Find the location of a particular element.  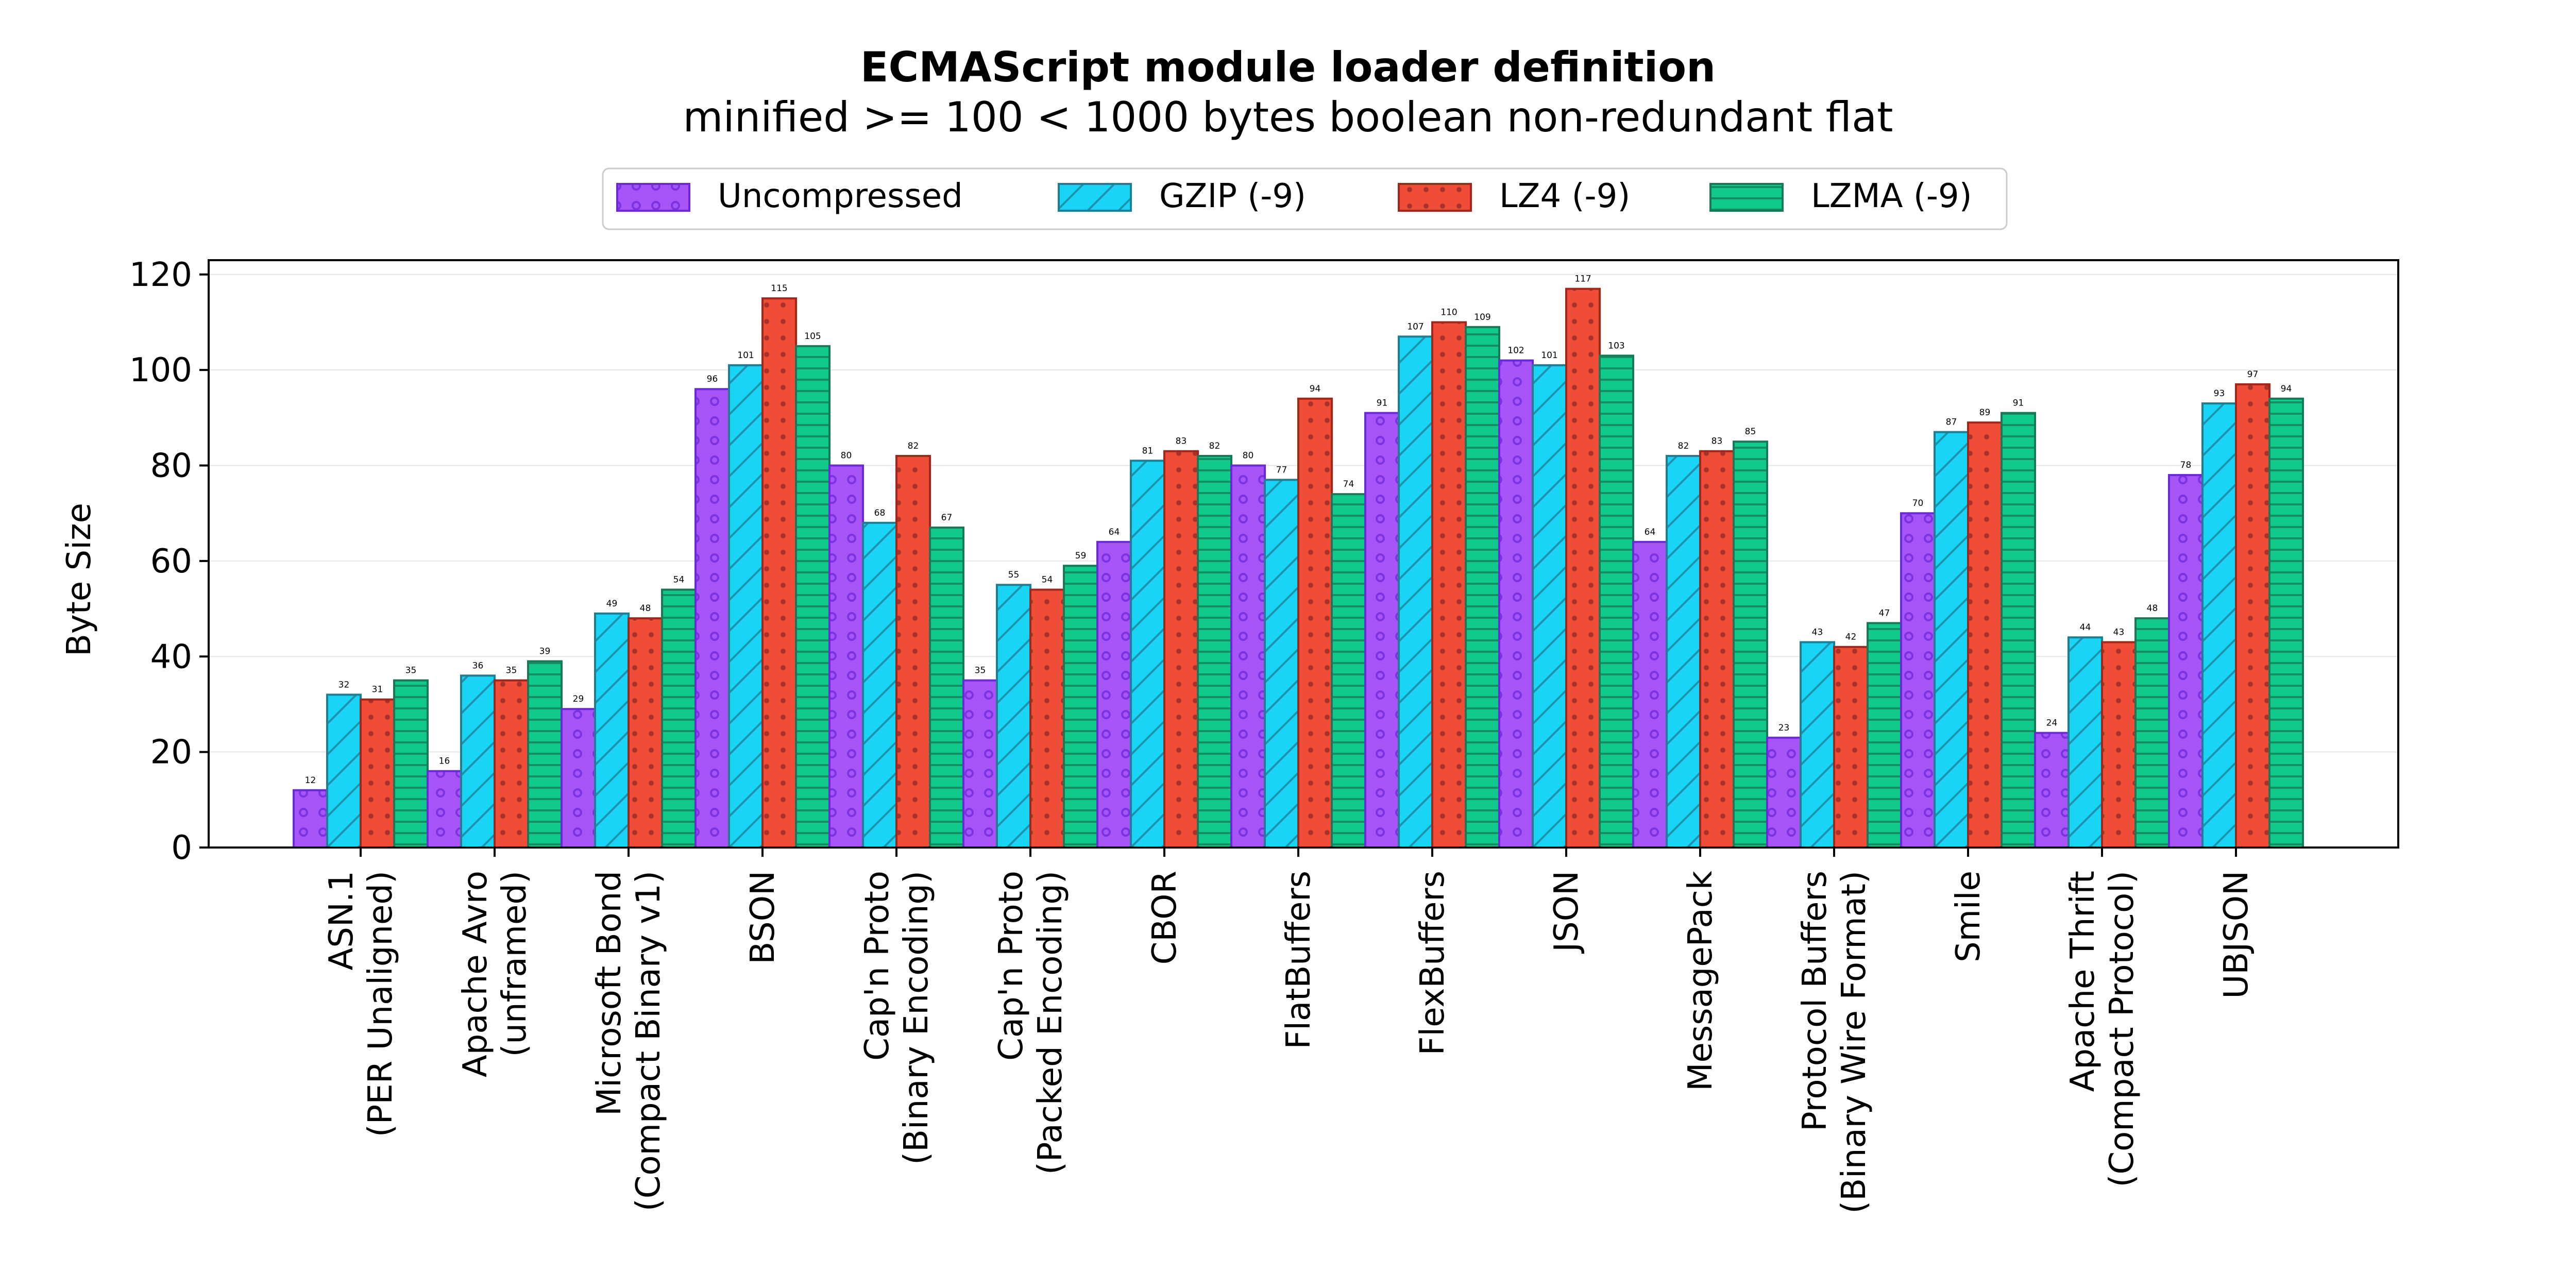

x-tick-label: CBOR is located at coordinates (1165, 917).